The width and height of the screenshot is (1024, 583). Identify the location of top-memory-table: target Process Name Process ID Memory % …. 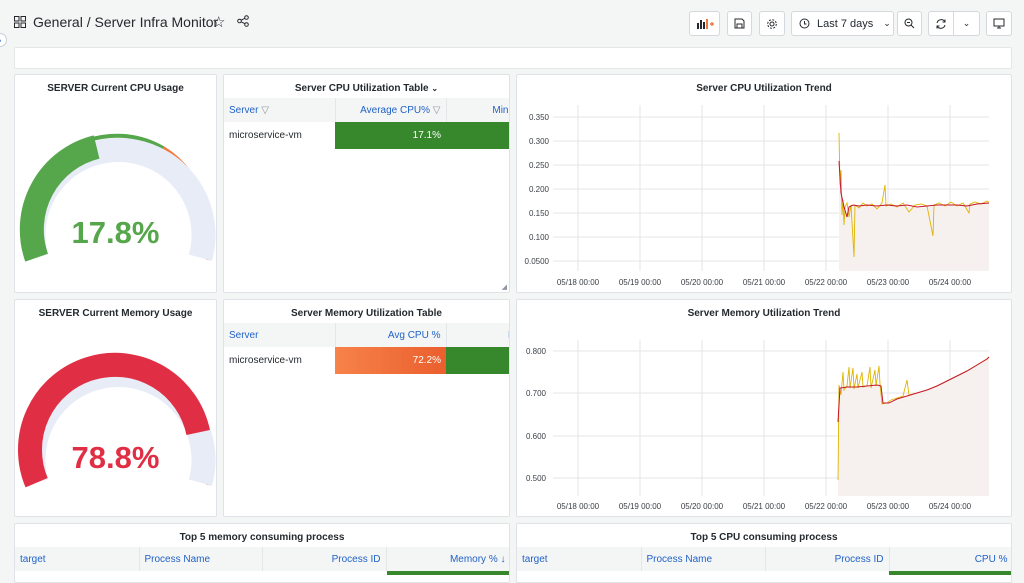
(262, 559).